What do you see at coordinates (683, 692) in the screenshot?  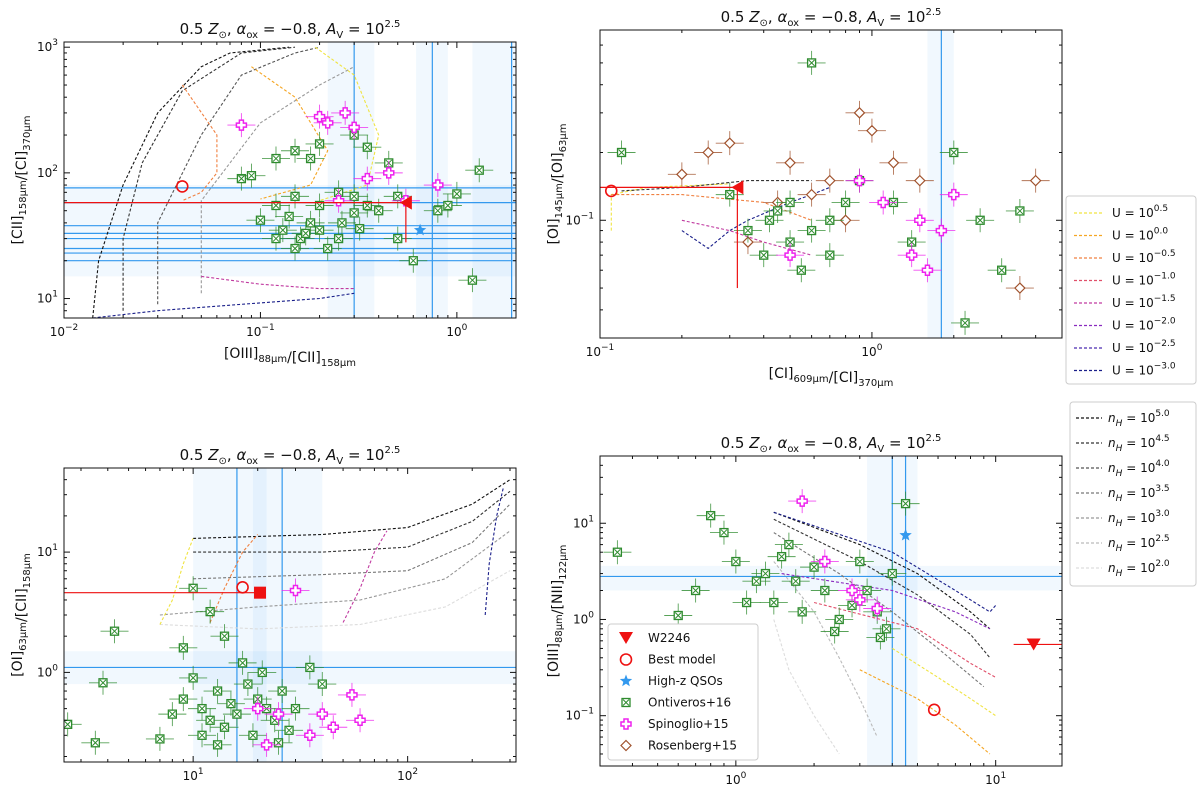 I see `legend-markers-box` at bounding box center [683, 692].